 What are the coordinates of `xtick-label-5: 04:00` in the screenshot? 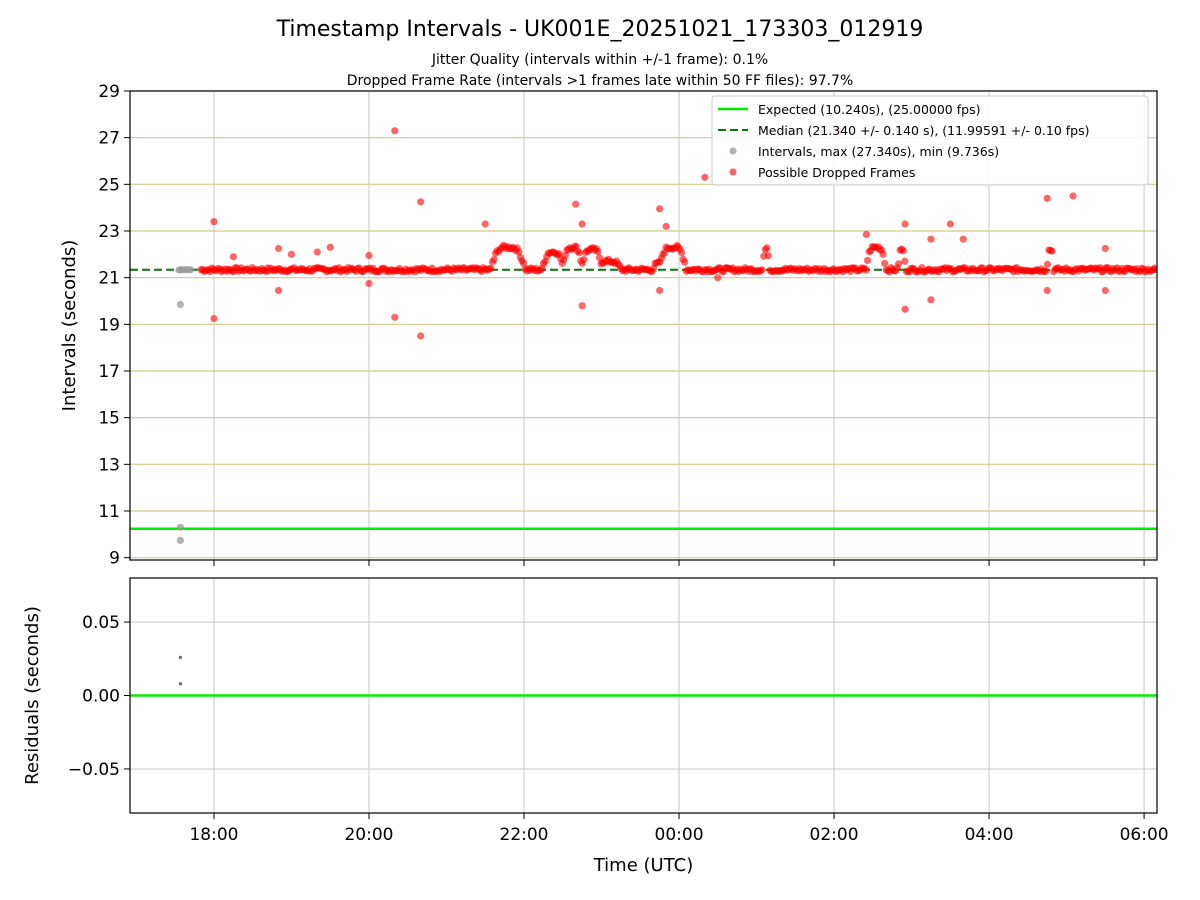 It's located at (989, 835).